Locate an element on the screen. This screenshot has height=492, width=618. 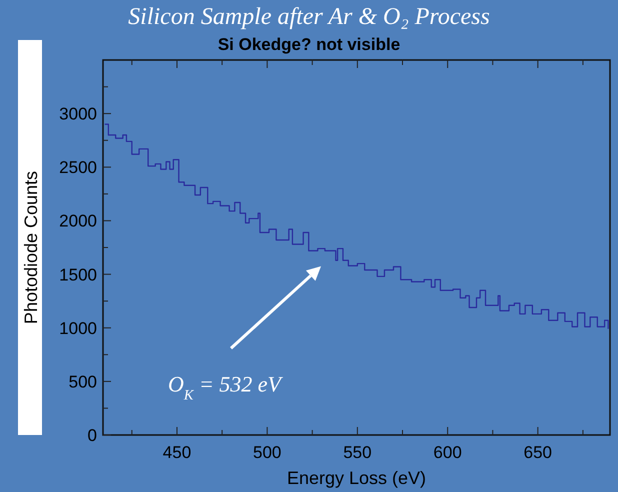
y-tick-label: 2000 is located at coordinates (78, 221).